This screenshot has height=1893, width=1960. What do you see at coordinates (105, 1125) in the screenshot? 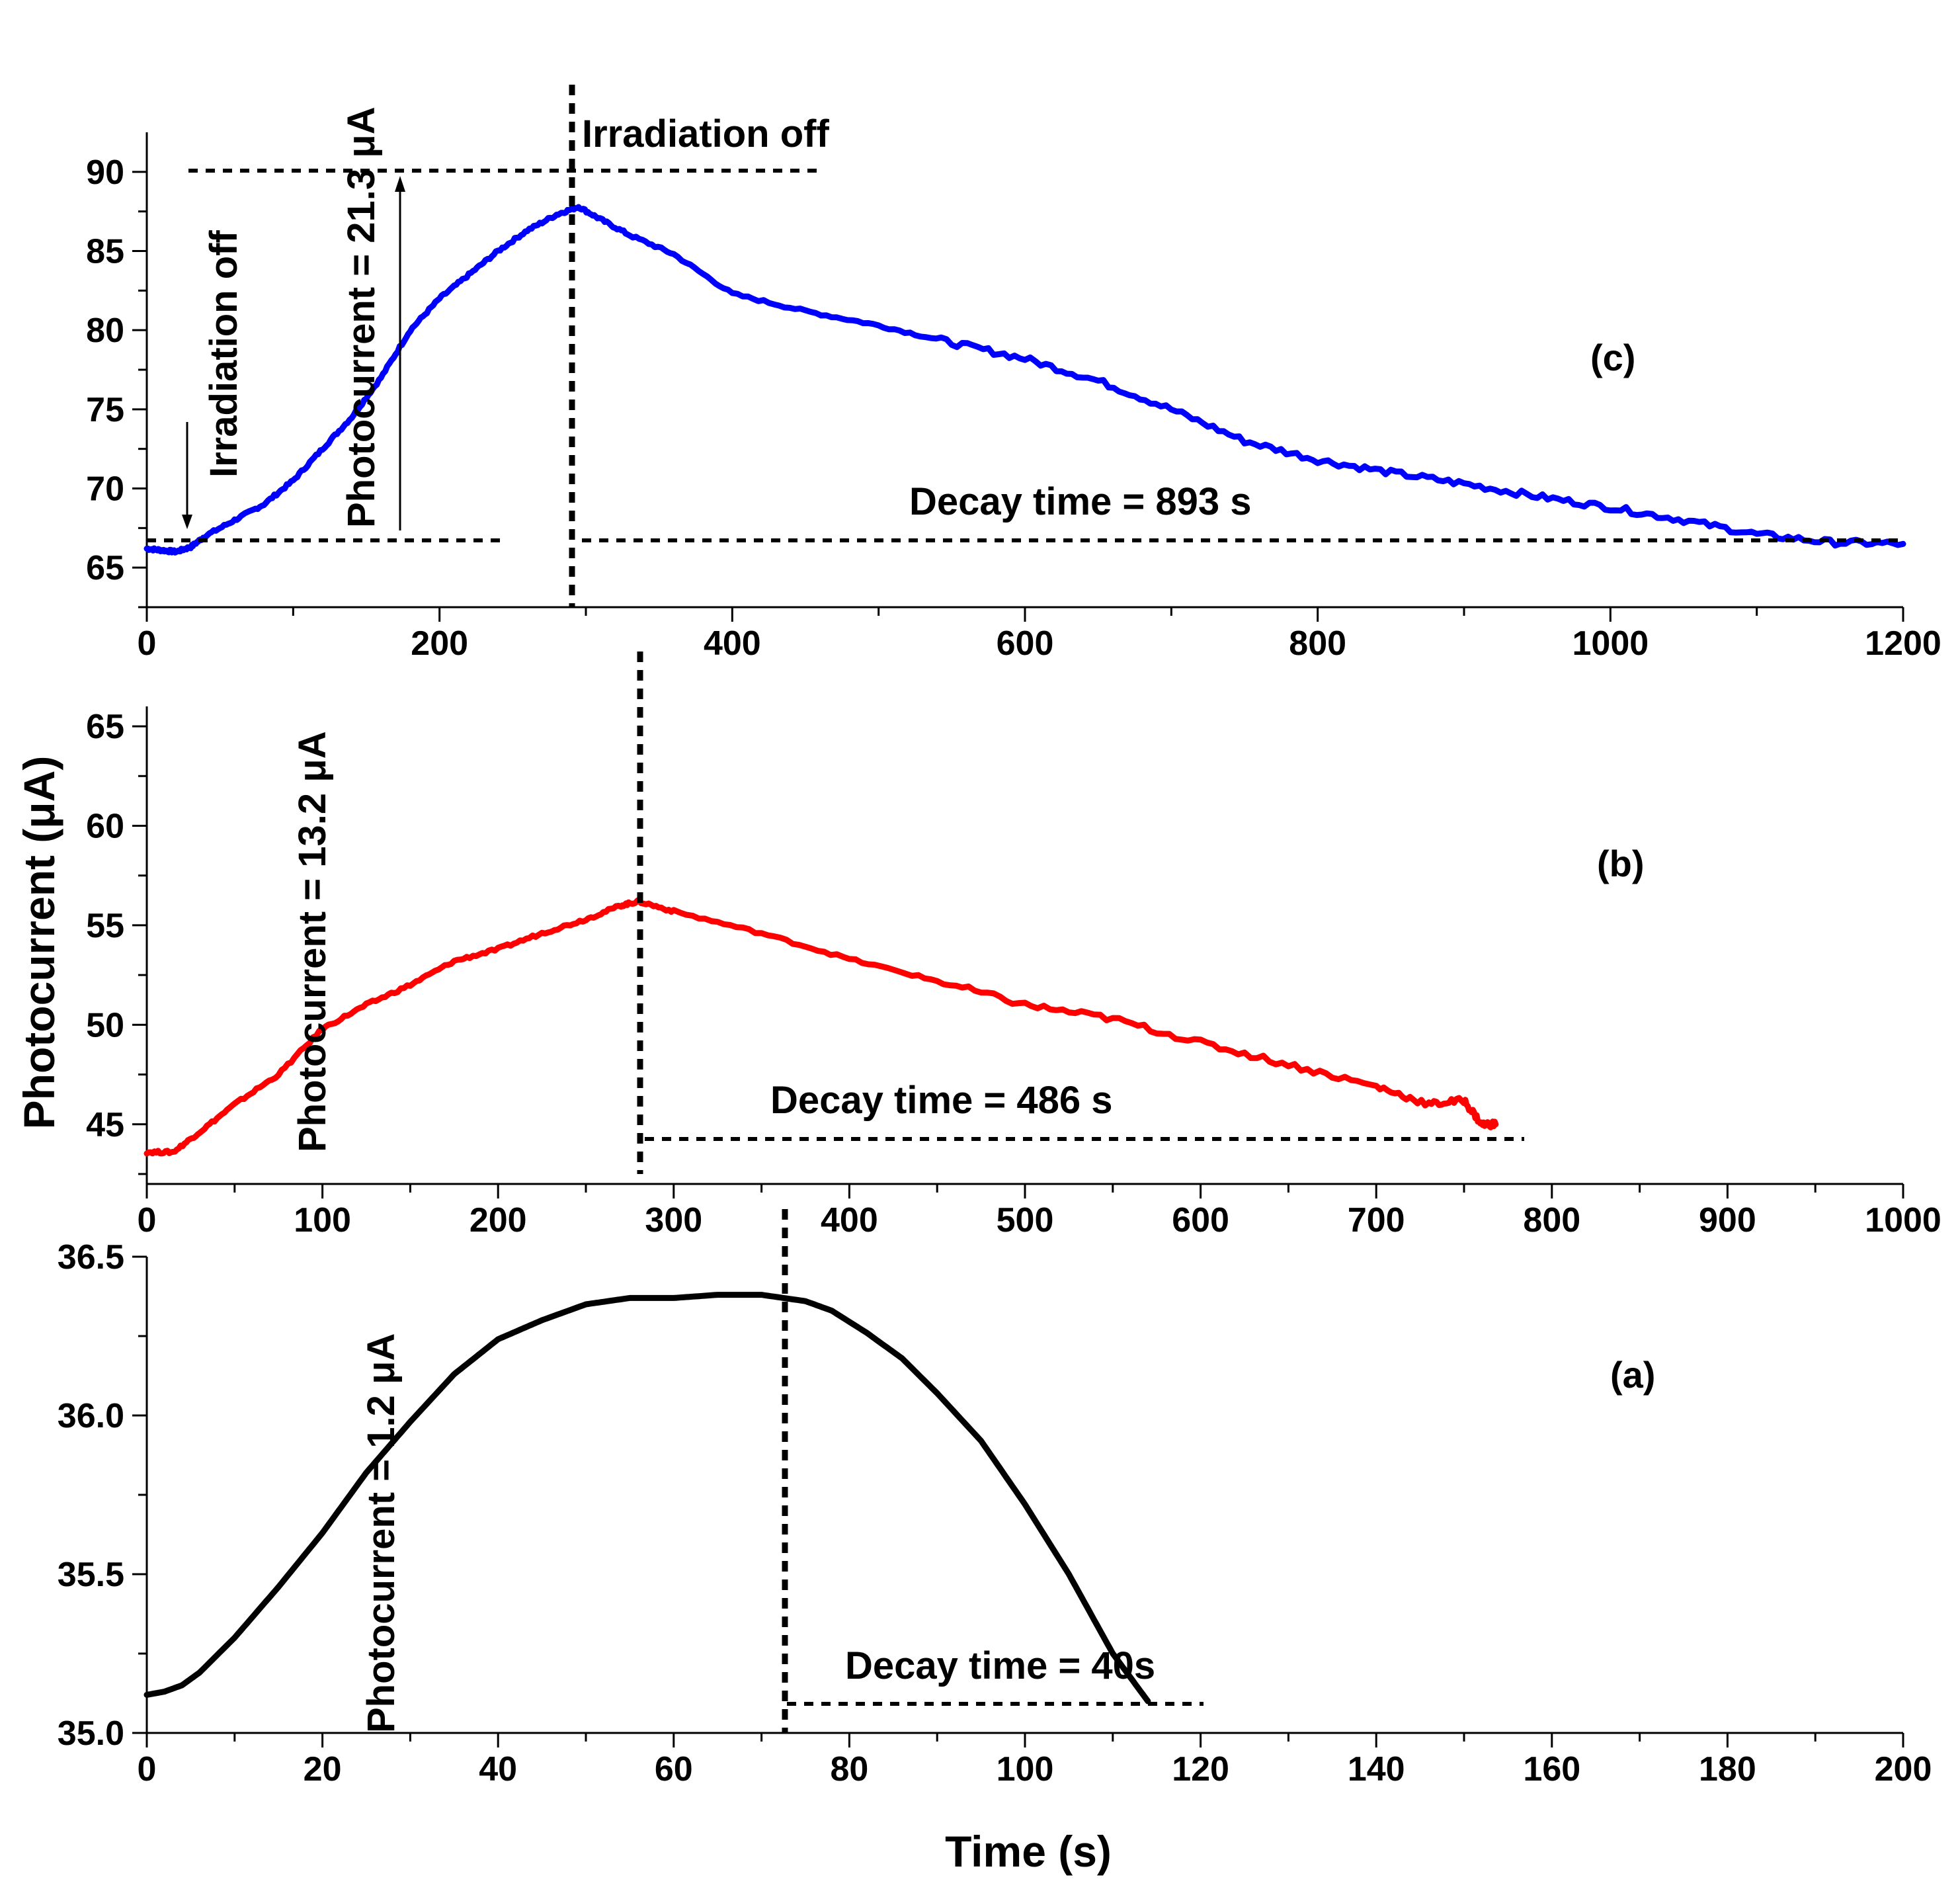
I see `panel-b-y-tick-label: 45` at bounding box center [105, 1125].